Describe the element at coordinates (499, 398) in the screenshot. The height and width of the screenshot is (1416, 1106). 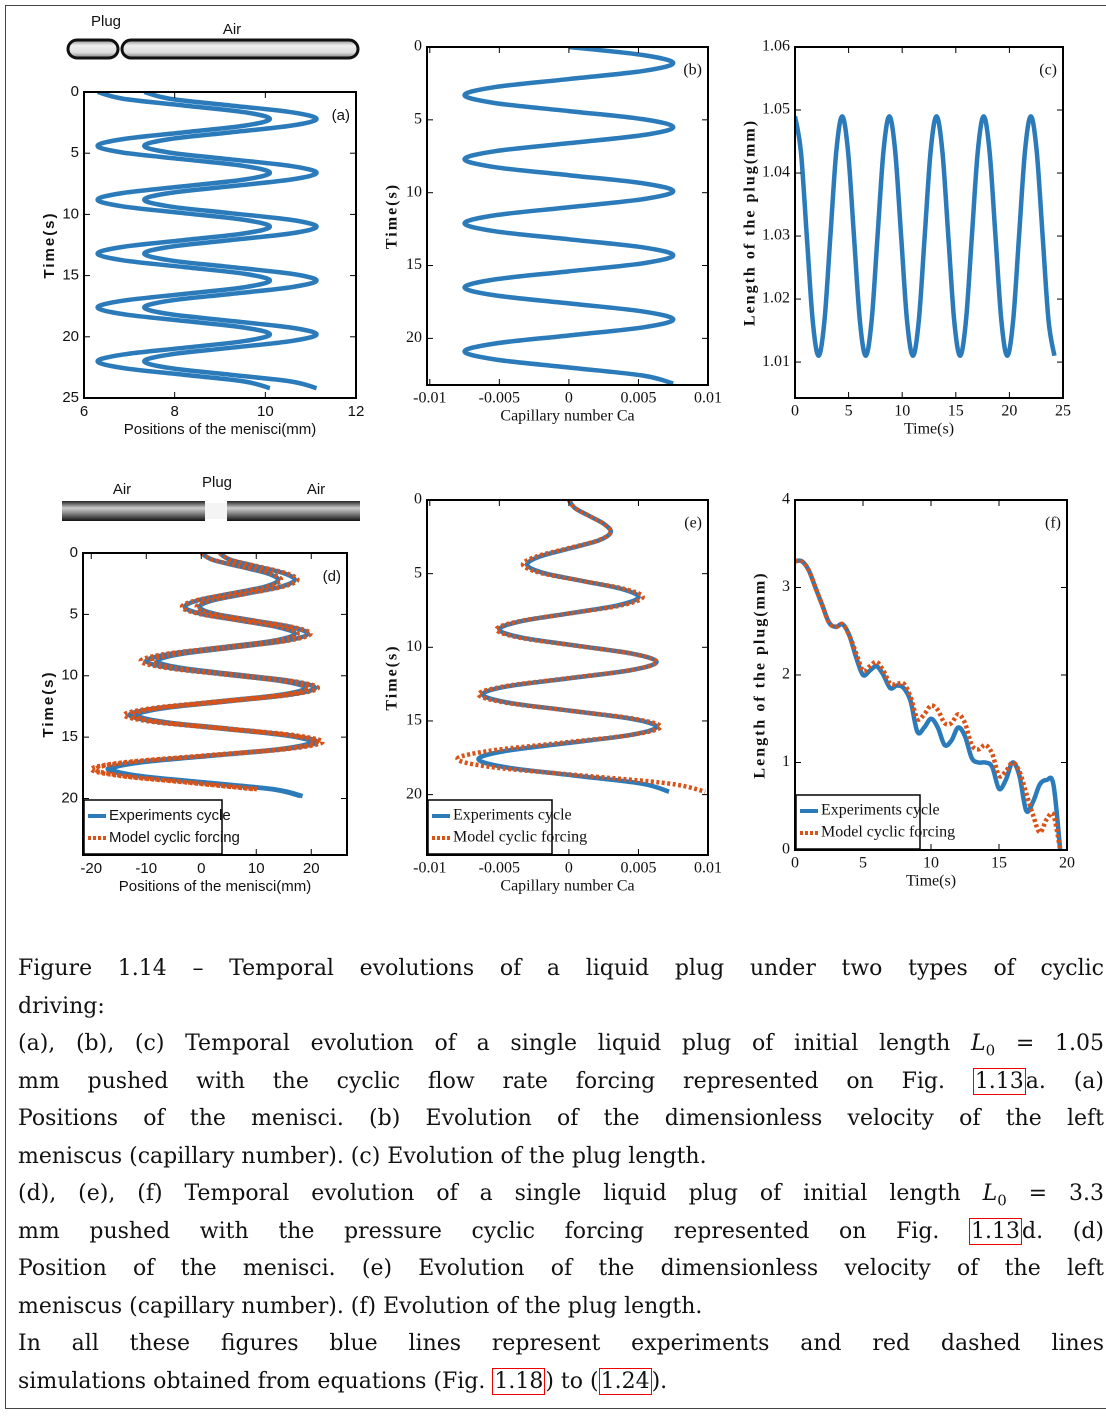
I see `x-tick-label: -0.005` at that location.